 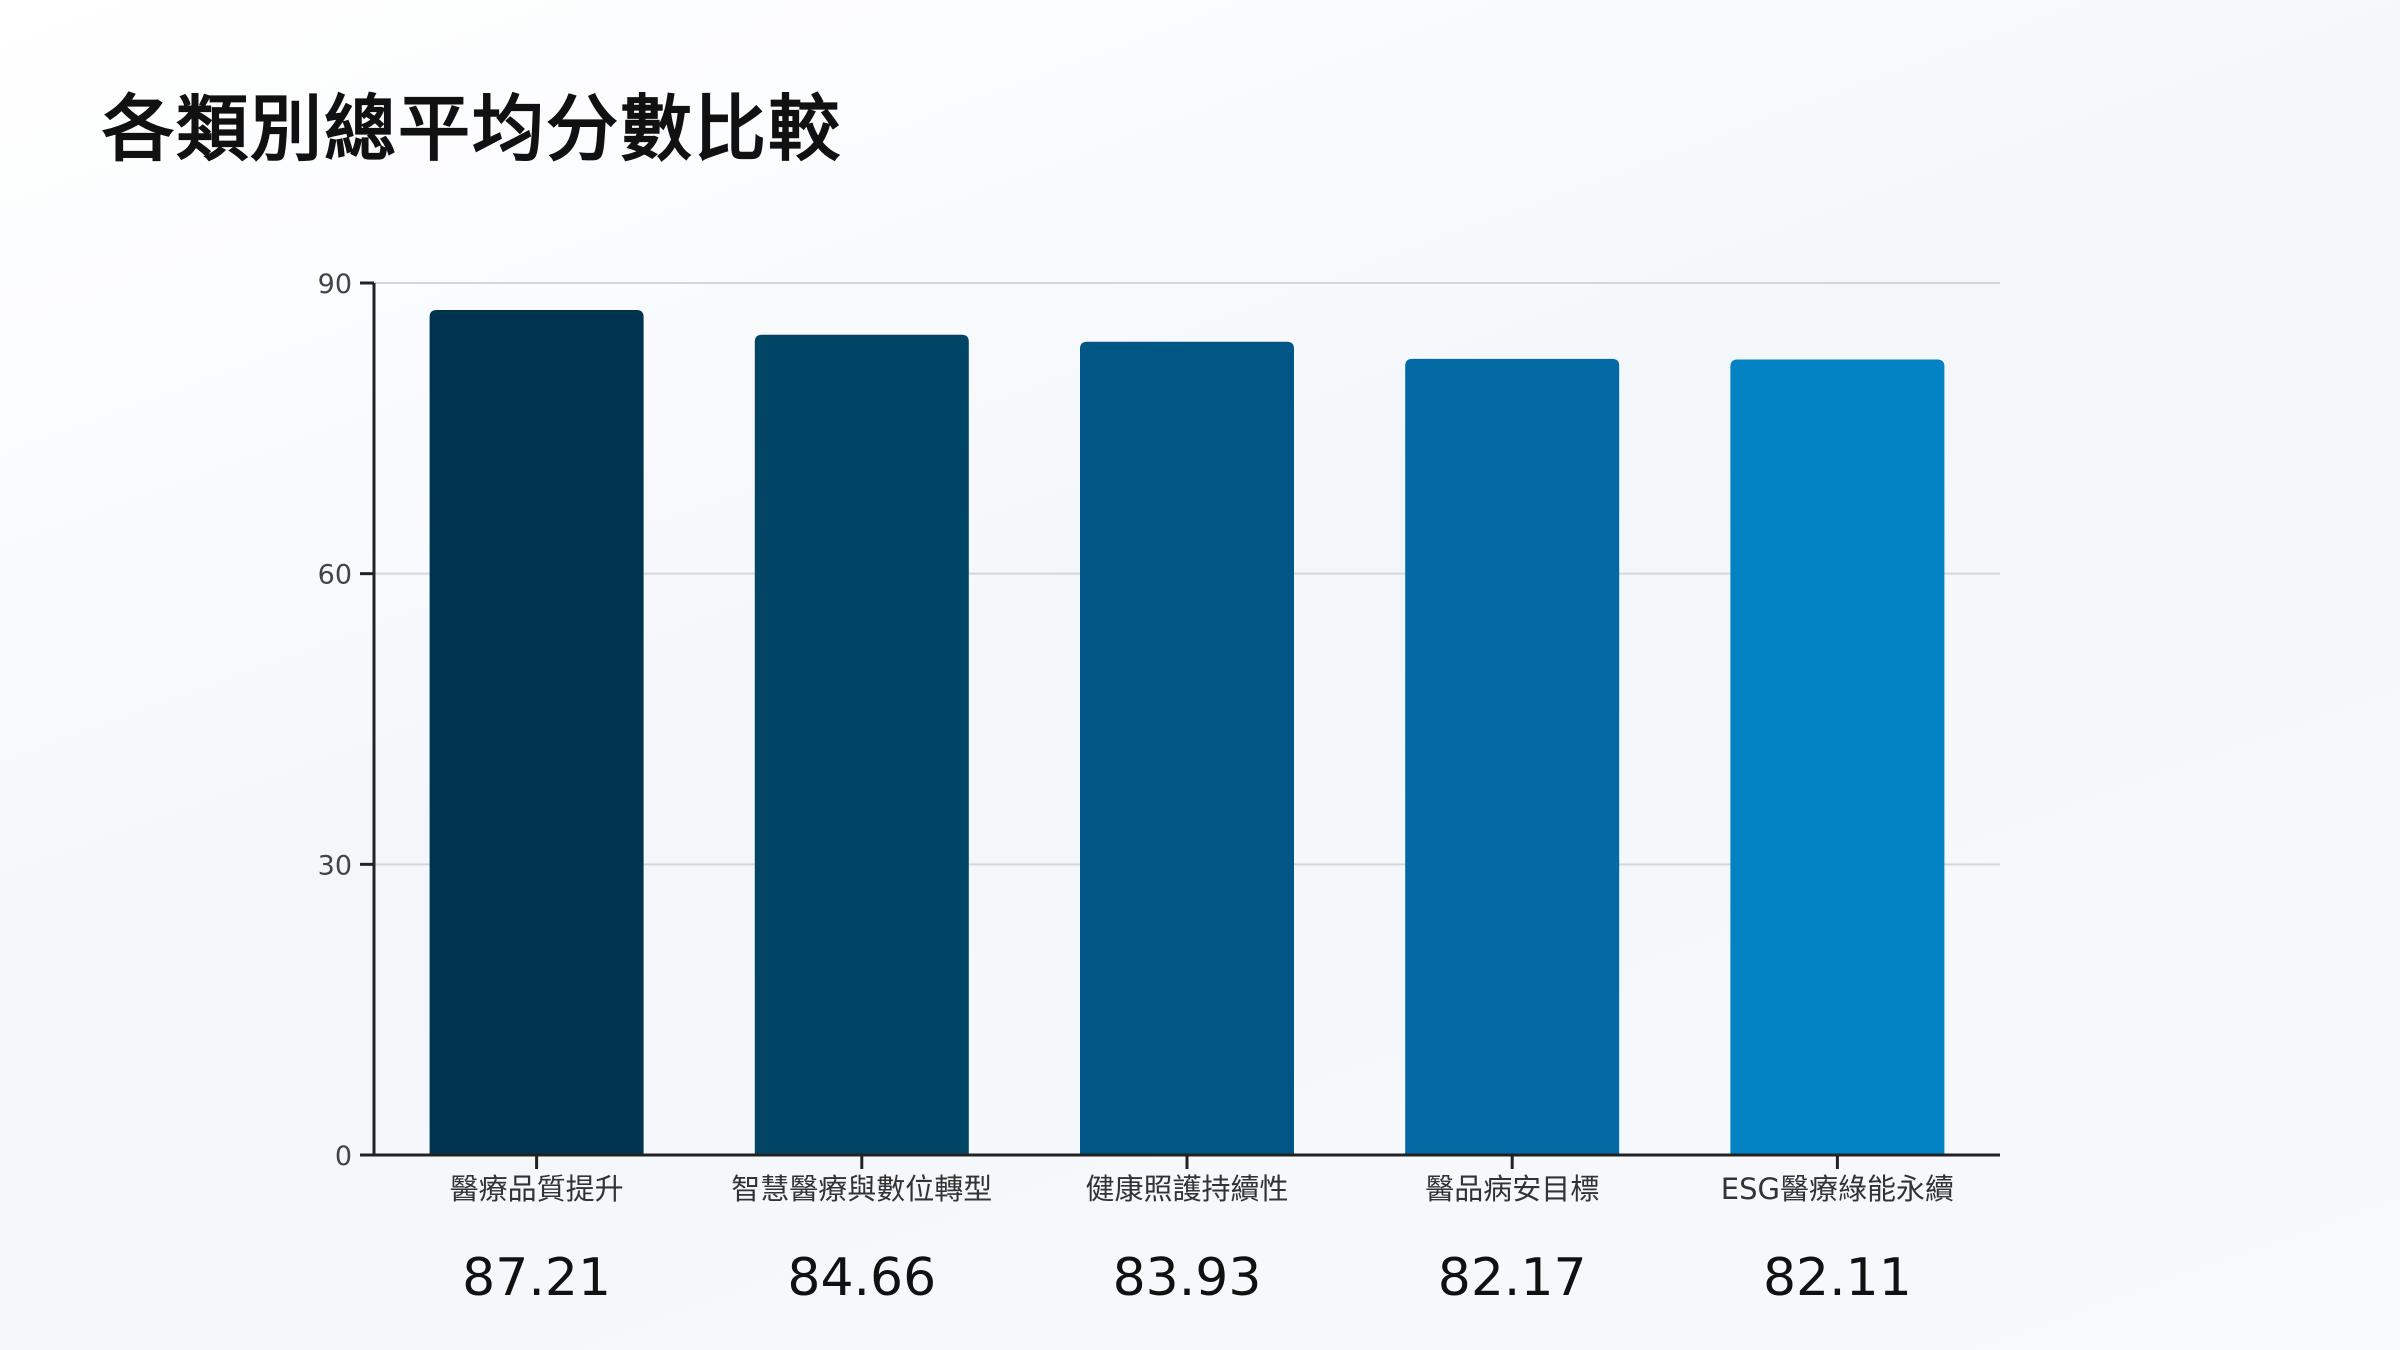 I want to click on y-tick-label: 0, so click(x=343, y=1156).